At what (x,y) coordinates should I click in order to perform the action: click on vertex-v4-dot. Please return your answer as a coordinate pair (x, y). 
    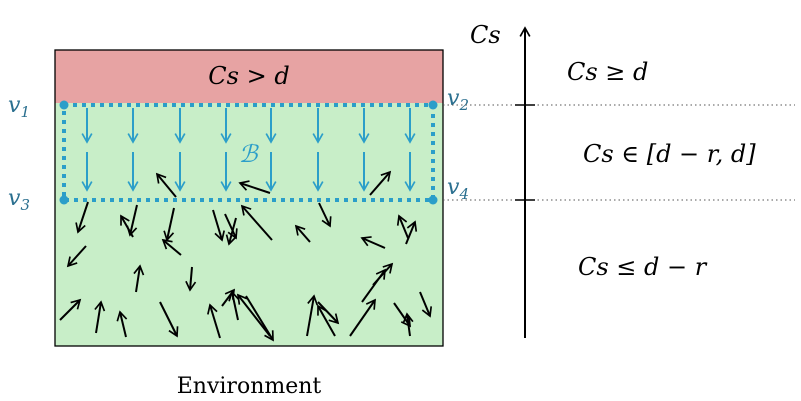
    Looking at the image, I should click on (433, 200).